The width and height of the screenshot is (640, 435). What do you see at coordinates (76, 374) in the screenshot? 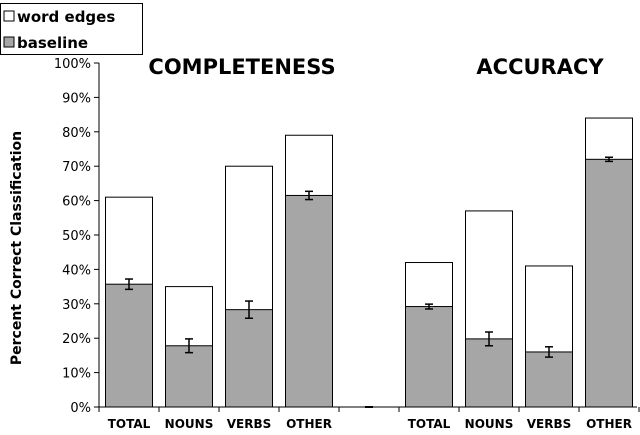
I see `y-tick-label: 10%` at bounding box center [76, 374].